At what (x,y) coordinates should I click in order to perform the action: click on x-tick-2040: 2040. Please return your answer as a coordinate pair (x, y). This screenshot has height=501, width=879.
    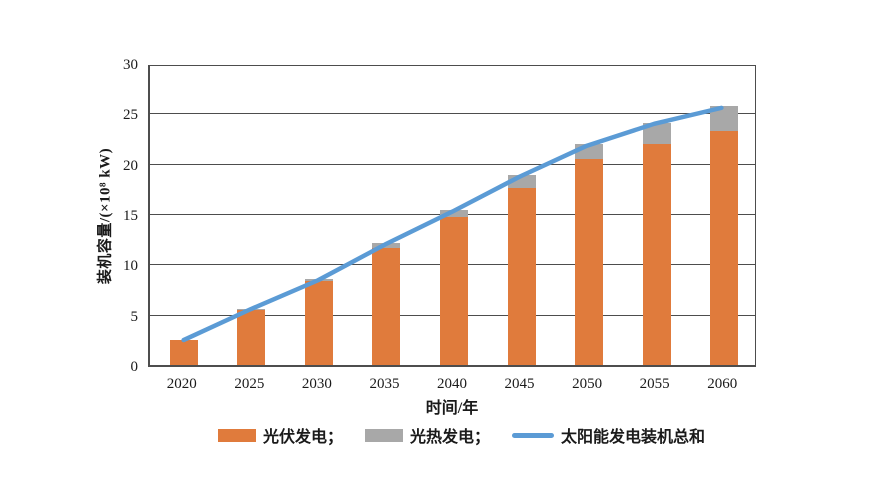
    Looking at the image, I should click on (452, 384).